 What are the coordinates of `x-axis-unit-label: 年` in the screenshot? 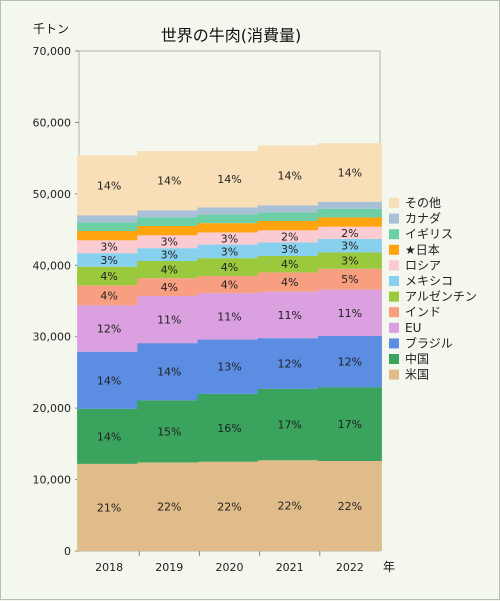 It's located at (389, 567).